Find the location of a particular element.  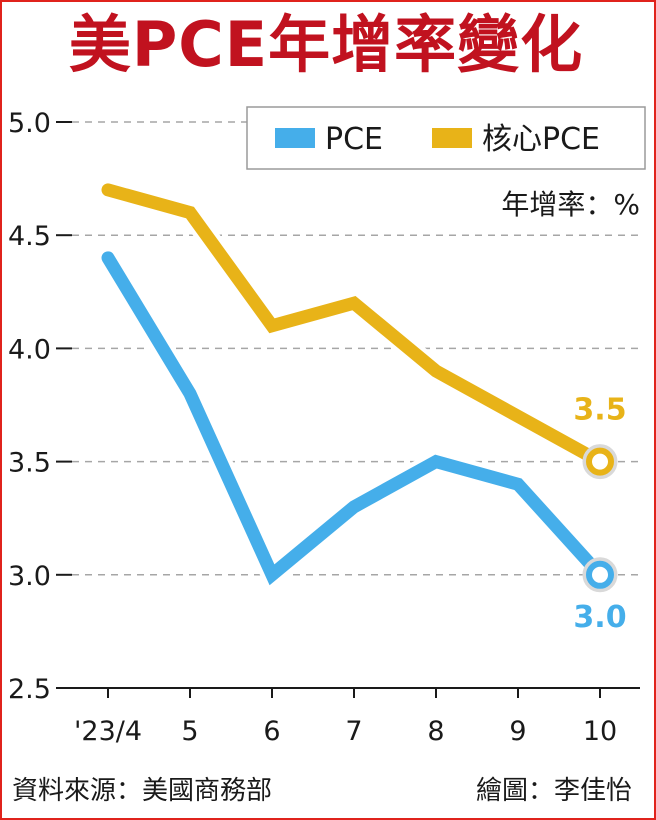

legend-label-core-pce: 核心PCE is located at coordinates (541, 139).